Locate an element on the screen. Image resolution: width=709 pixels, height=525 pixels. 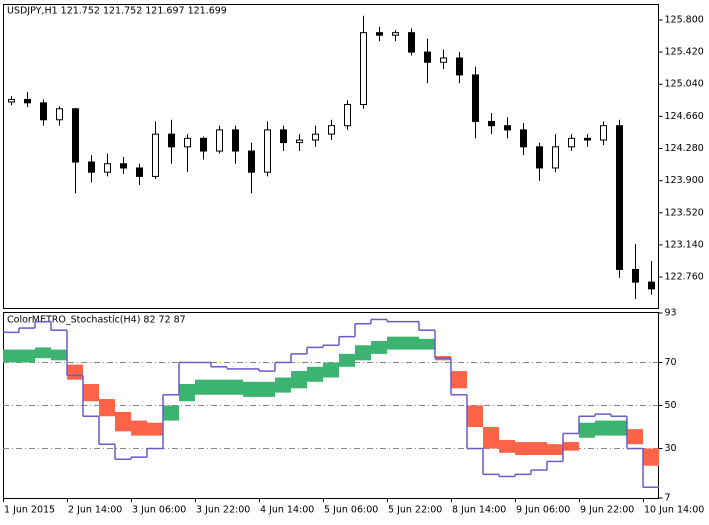
y-tick-label: 125.040 is located at coordinates (684, 84).